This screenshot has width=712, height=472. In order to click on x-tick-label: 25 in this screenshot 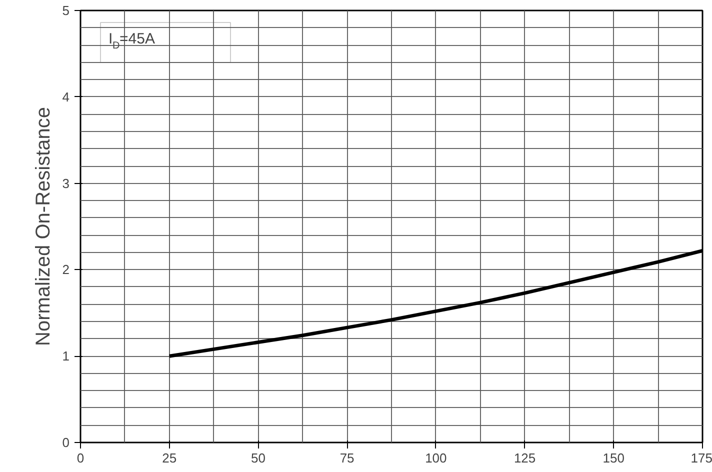, I will do `click(169, 458)`.